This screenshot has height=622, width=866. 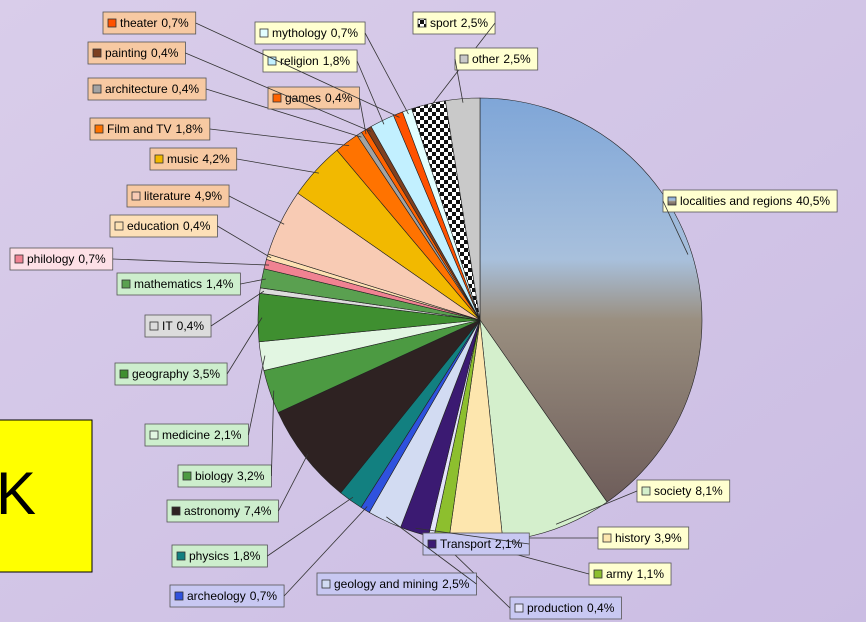 What do you see at coordinates (136, 53) in the screenshot?
I see `slice-label: painting 0,4%` at bounding box center [136, 53].